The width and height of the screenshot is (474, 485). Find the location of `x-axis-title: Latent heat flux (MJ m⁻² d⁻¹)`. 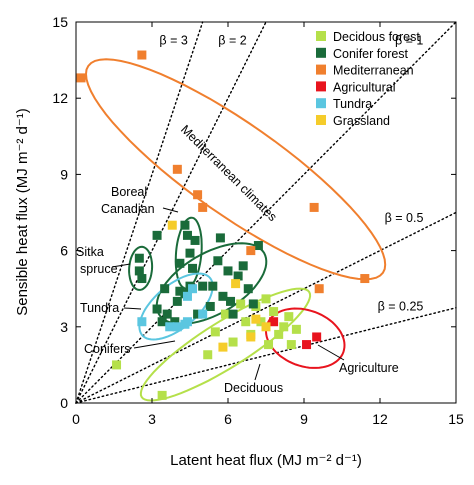

x-axis-title: Latent heat flux (MJ m⁻² d⁻¹) is located at coordinates (266, 460).